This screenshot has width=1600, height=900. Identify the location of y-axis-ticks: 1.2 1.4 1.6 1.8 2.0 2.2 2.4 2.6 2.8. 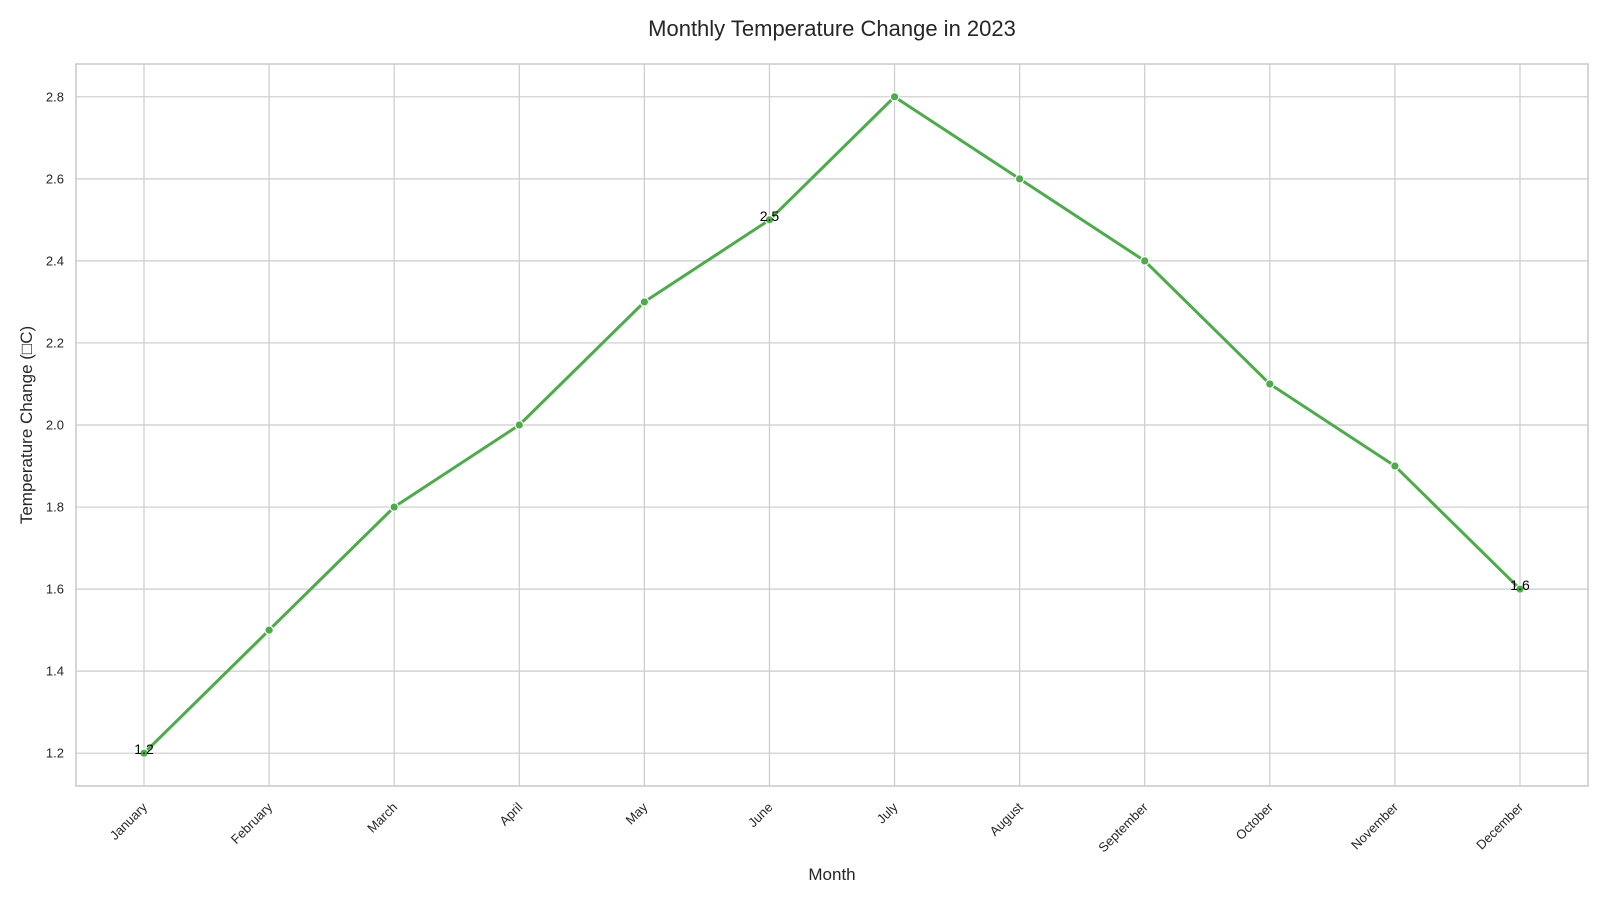
(55, 424).